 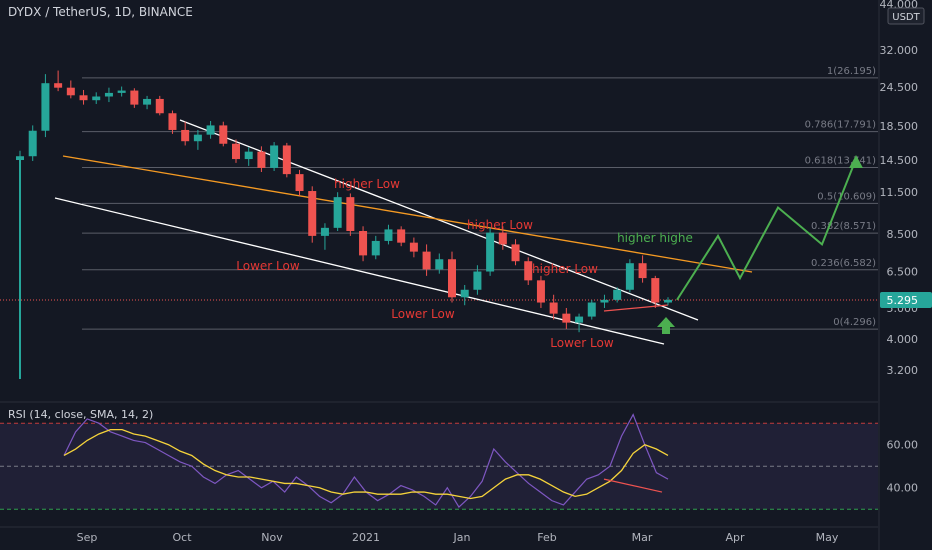 I want to click on rsi-label: RSI (14, close, SMA, 14, 2), so click(x=81, y=414).